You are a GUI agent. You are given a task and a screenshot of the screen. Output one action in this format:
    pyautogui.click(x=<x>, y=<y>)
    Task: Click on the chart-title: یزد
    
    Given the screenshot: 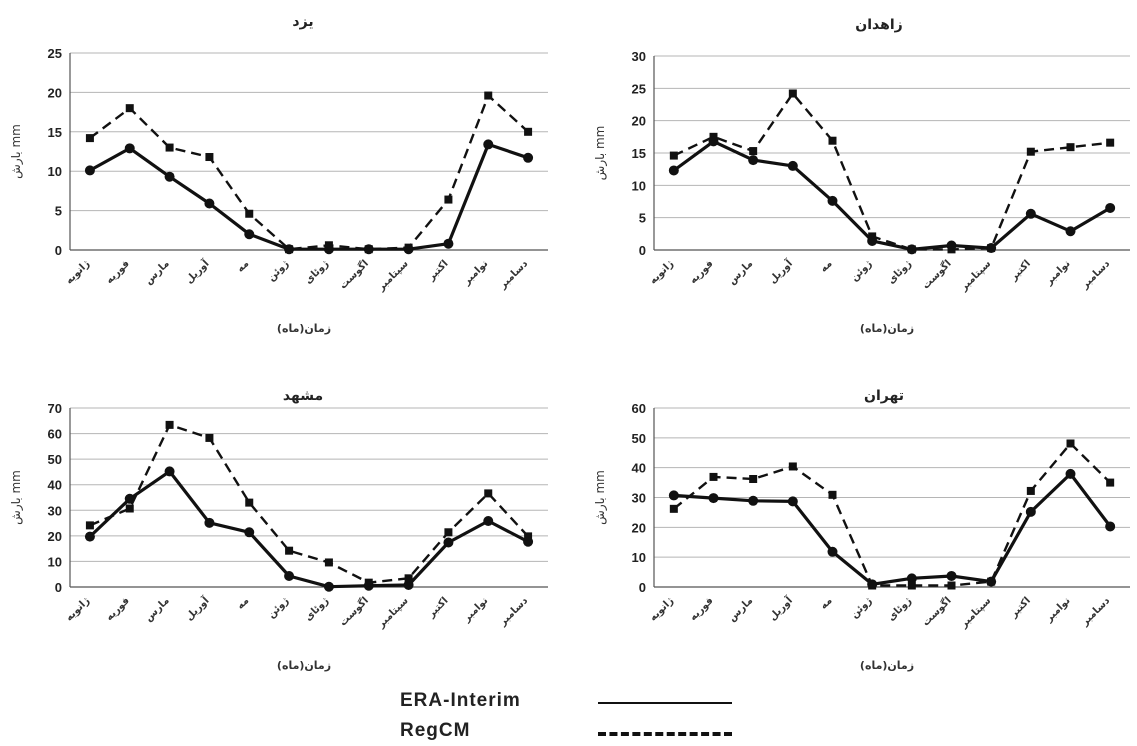 What is the action you would take?
    pyautogui.click(x=302, y=22)
    